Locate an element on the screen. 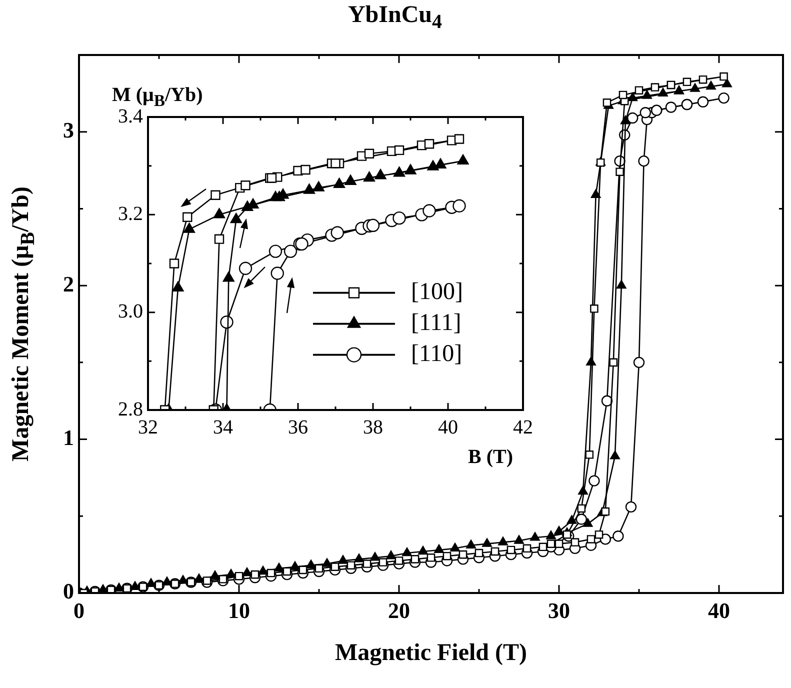 The image size is (791, 688). y-tick-label: 3.0 is located at coordinates (130, 311).